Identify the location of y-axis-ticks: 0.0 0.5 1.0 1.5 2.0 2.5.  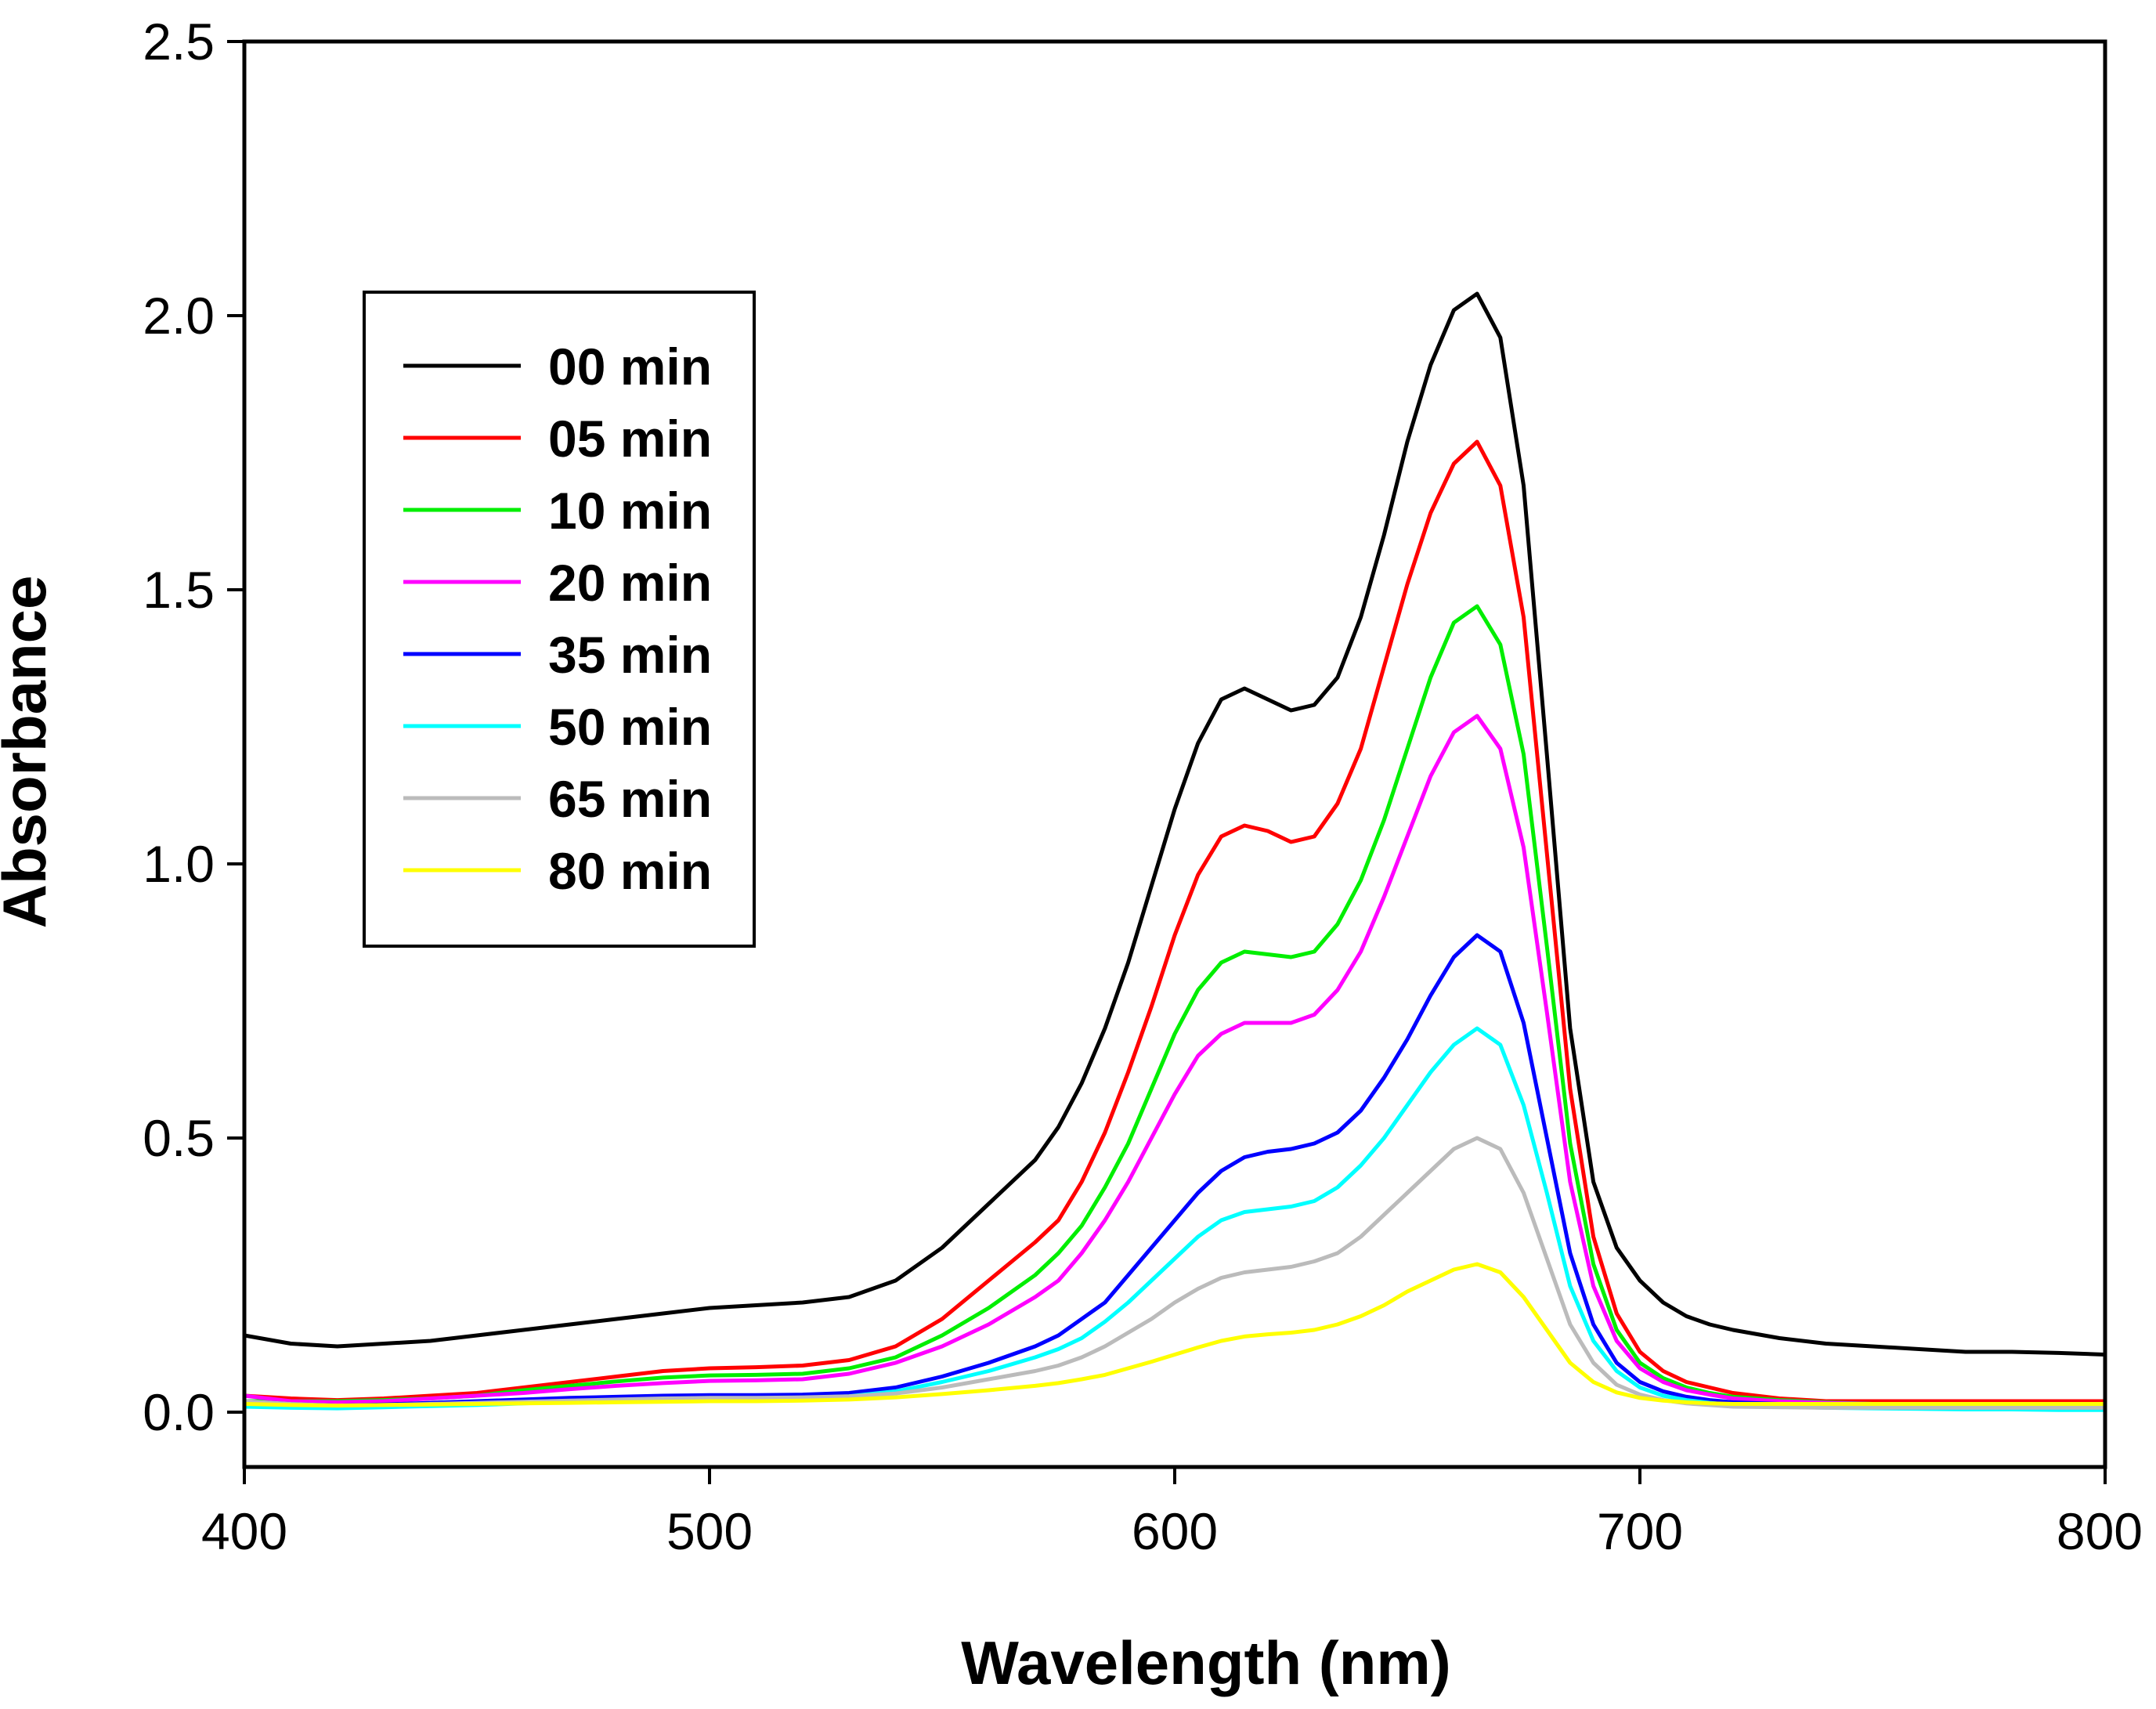
(194, 727).